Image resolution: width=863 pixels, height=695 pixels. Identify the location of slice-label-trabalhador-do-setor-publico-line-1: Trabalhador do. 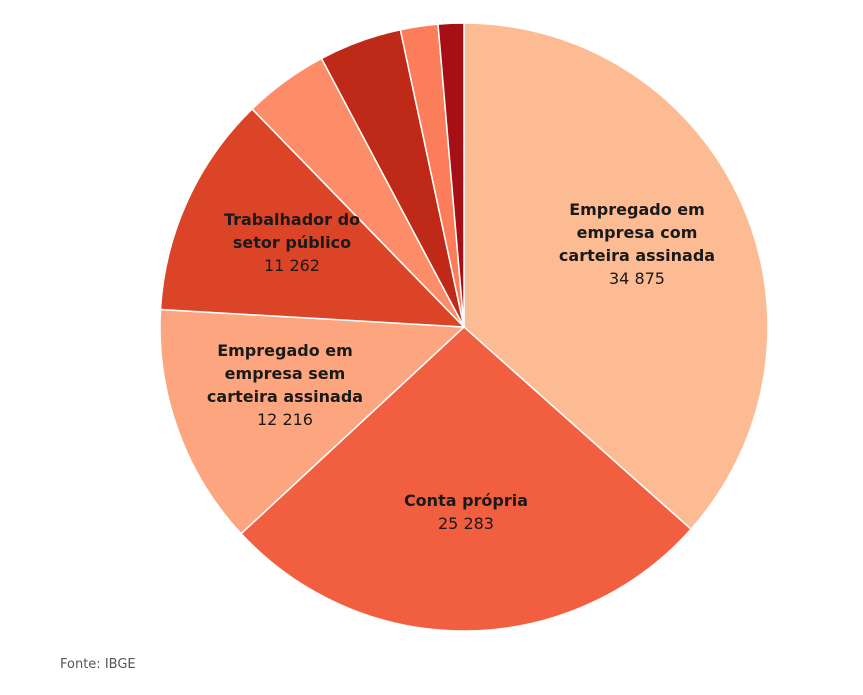
(292, 219).